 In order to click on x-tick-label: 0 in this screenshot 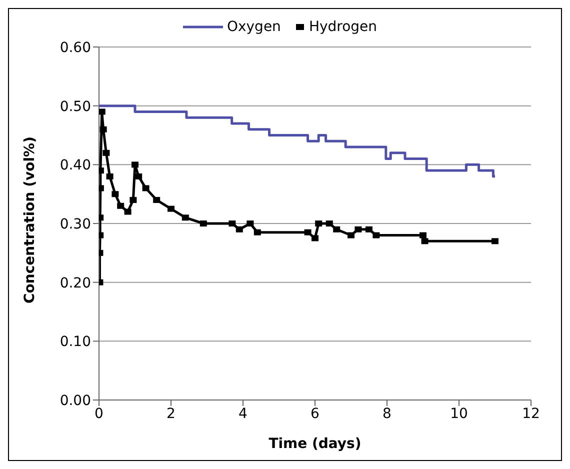, I will do `click(99, 414)`.